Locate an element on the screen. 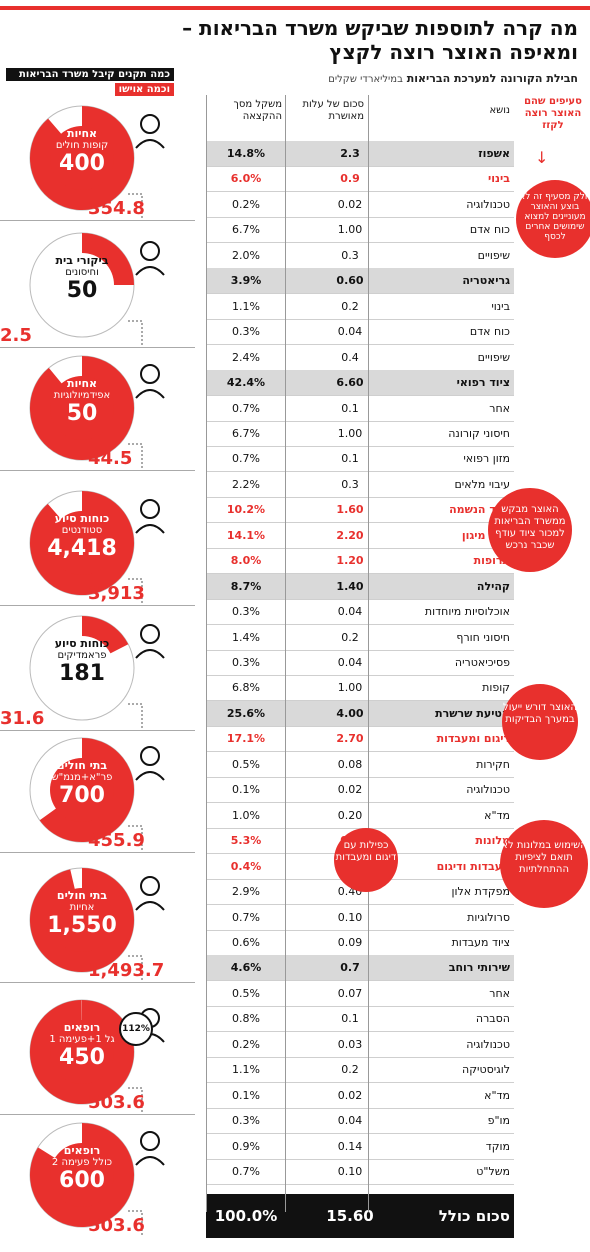 This screenshot has height=1252, width=590. column-divider is located at coordinates (285, 653).